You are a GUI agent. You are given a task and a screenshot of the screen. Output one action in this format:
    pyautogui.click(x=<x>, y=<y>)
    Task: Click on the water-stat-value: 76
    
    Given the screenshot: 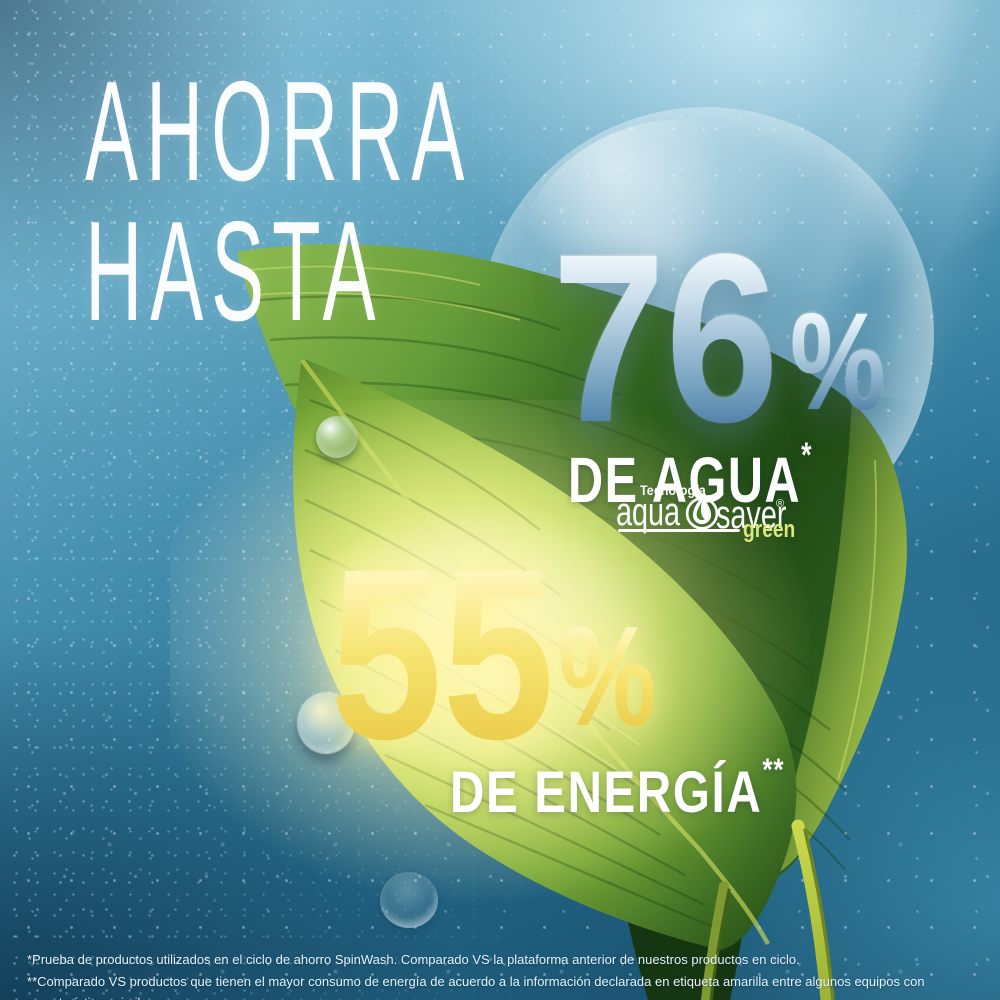 What is the action you would take?
    pyautogui.click(x=665, y=338)
    